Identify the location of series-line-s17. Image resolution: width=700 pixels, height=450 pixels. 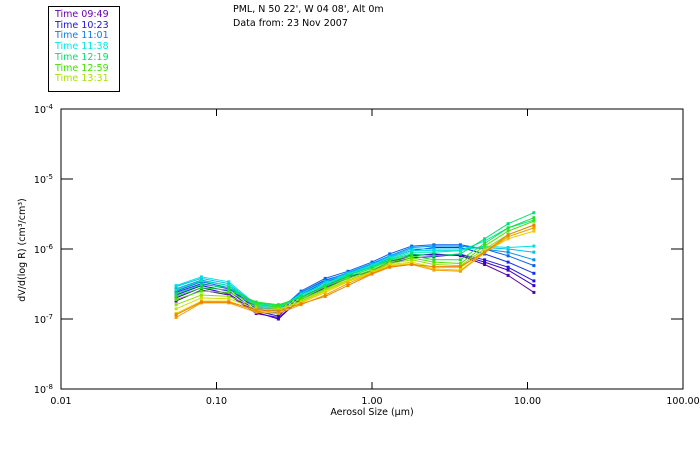
(355, 270).